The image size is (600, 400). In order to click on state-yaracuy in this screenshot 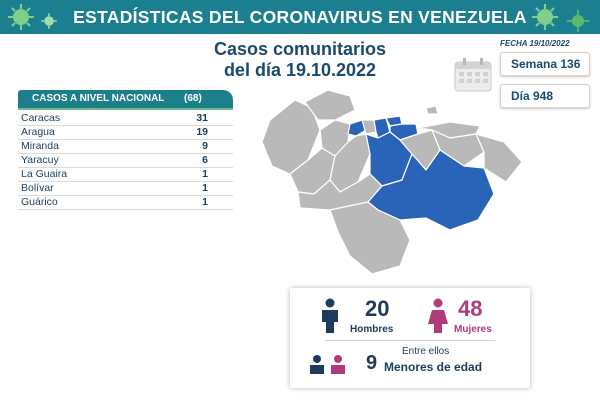, I will do `click(357, 128)`.